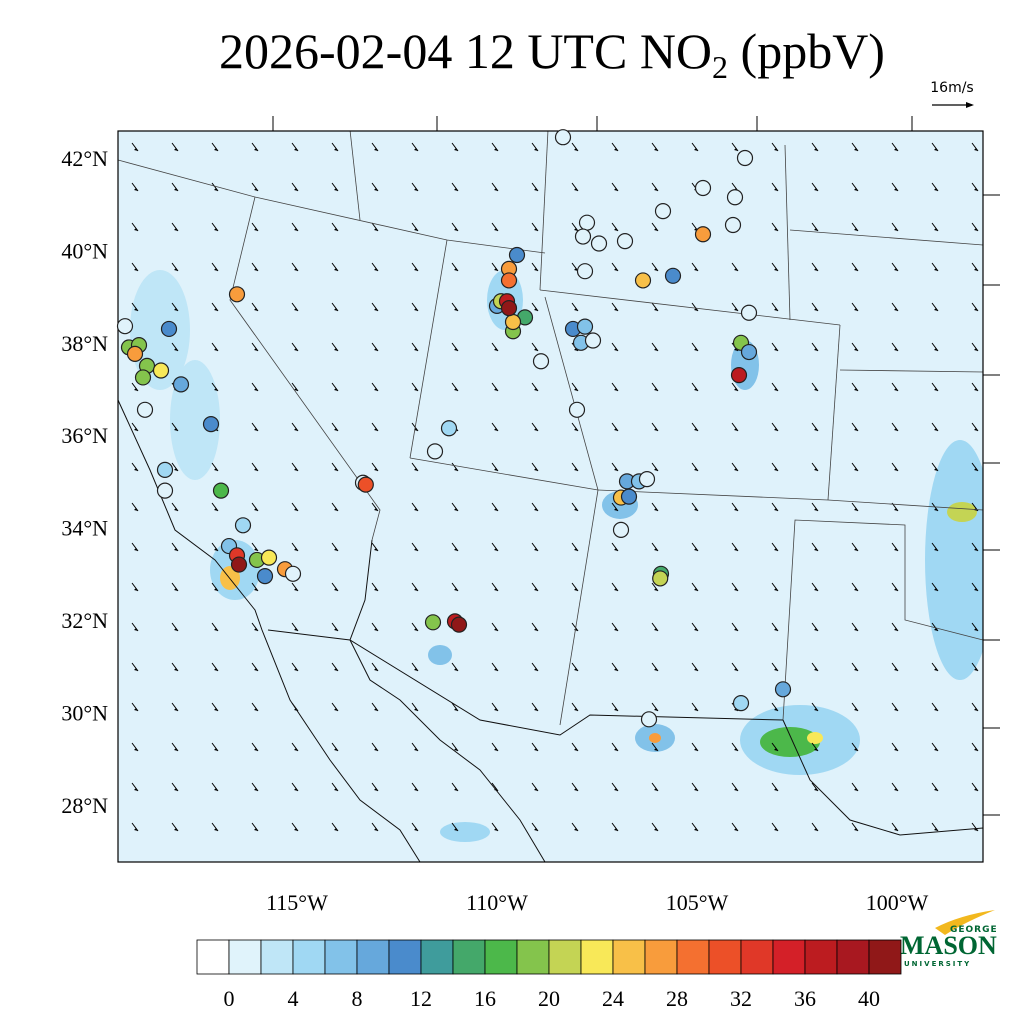  I want to click on lon-label: 115°W, so click(297, 902).